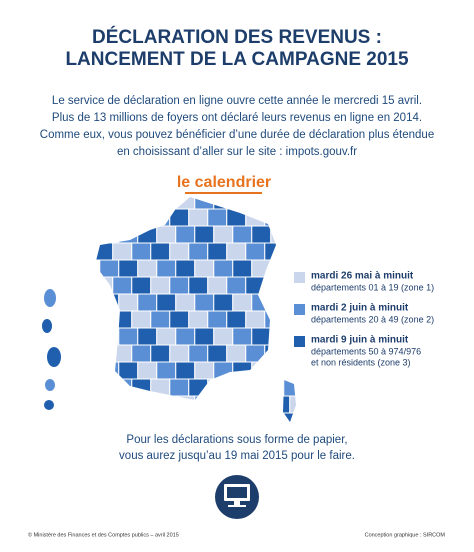  What do you see at coordinates (237, 59) in the screenshot?
I see `title-line: LANCEMENT DE LA CAMPAGNE 2015` at bounding box center [237, 59].